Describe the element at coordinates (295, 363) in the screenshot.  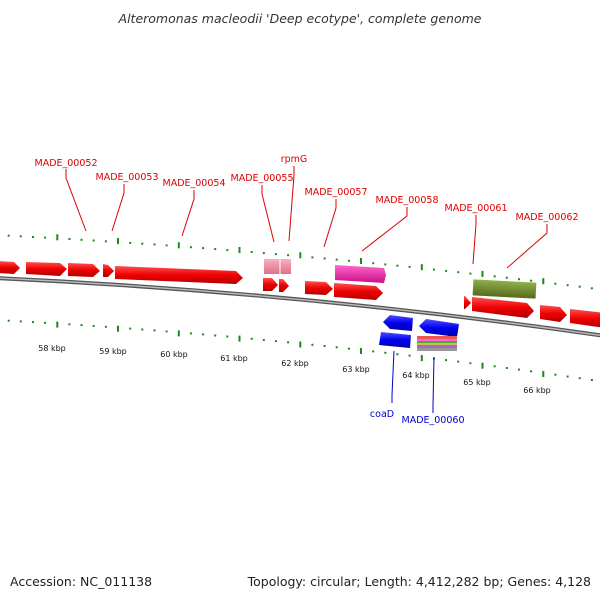
I see `kbp-label-62: 62 kbp` at that location.